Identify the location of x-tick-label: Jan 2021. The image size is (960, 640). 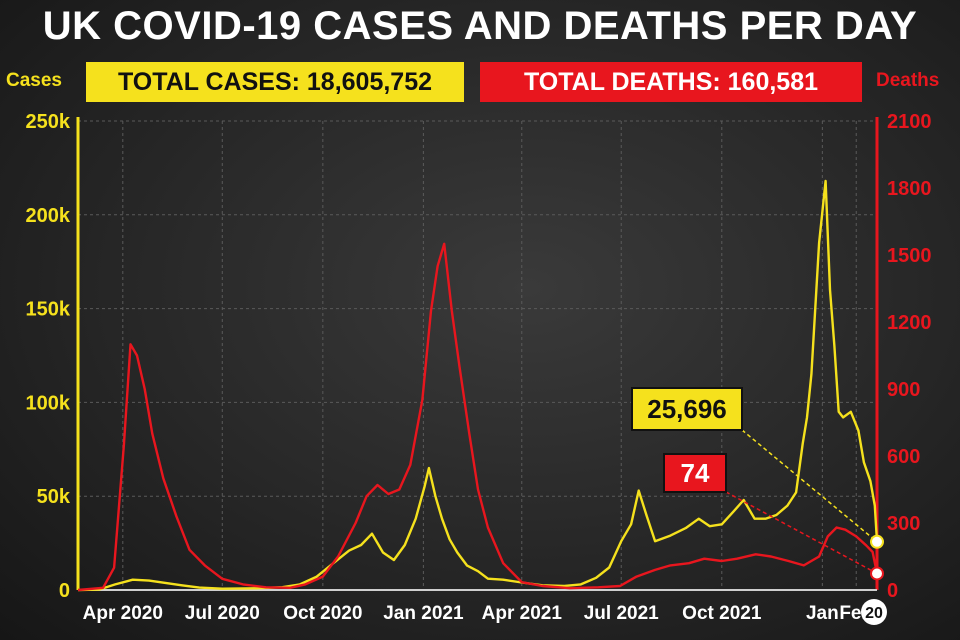
(423, 613).